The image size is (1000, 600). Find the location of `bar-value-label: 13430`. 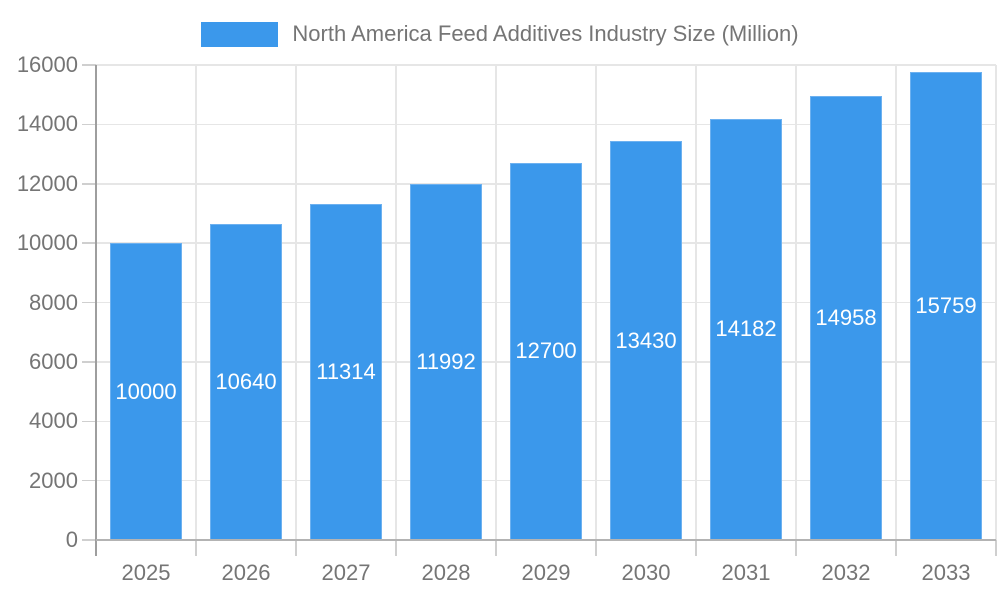

bar-value-label: 13430 is located at coordinates (646, 340).